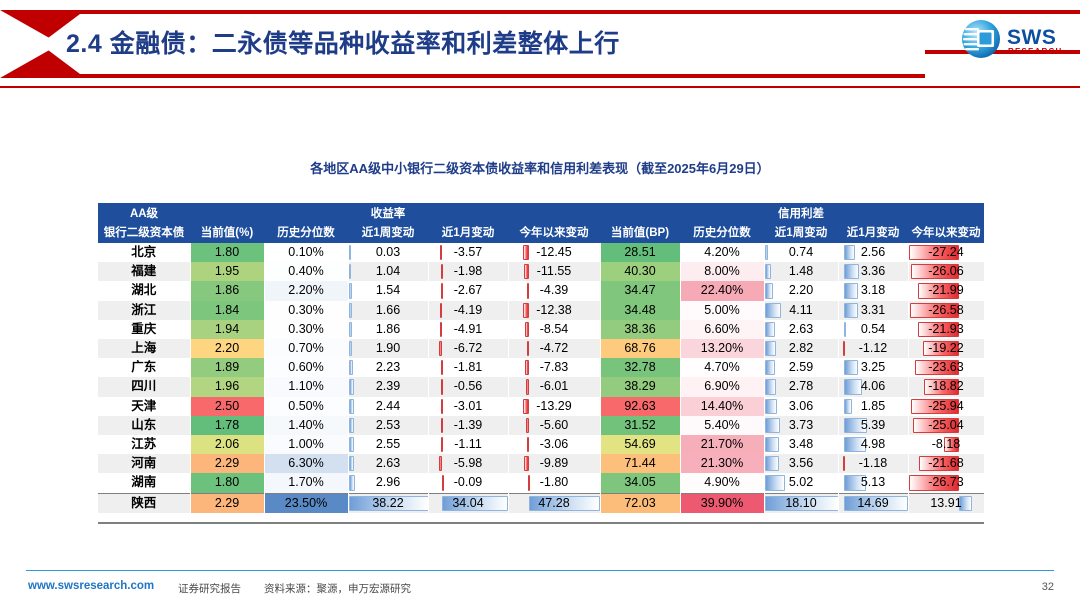  I want to click on cell-spread-1w: 3.56, so click(801, 464).